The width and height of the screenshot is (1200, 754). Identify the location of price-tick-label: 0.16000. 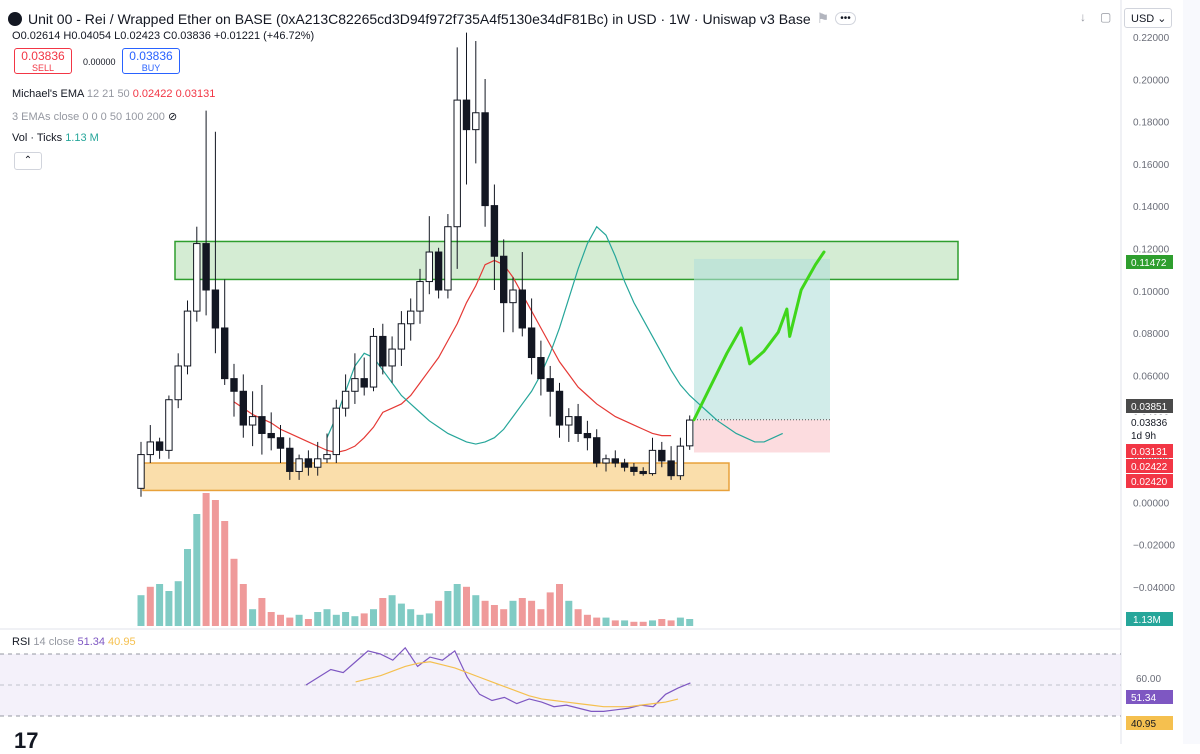
(1151, 165).